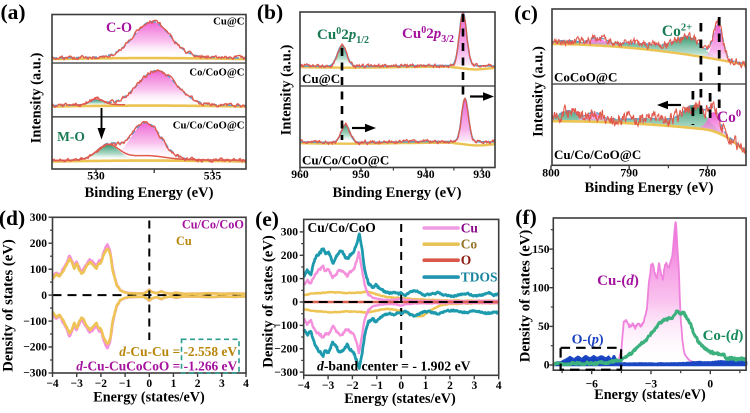 Image resolution: width=750 pixels, height=413 pixels. What do you see at coordinates (525, 217) in the screenshot?
I see `svg-text: (f)` at bounding box center [525, 217].